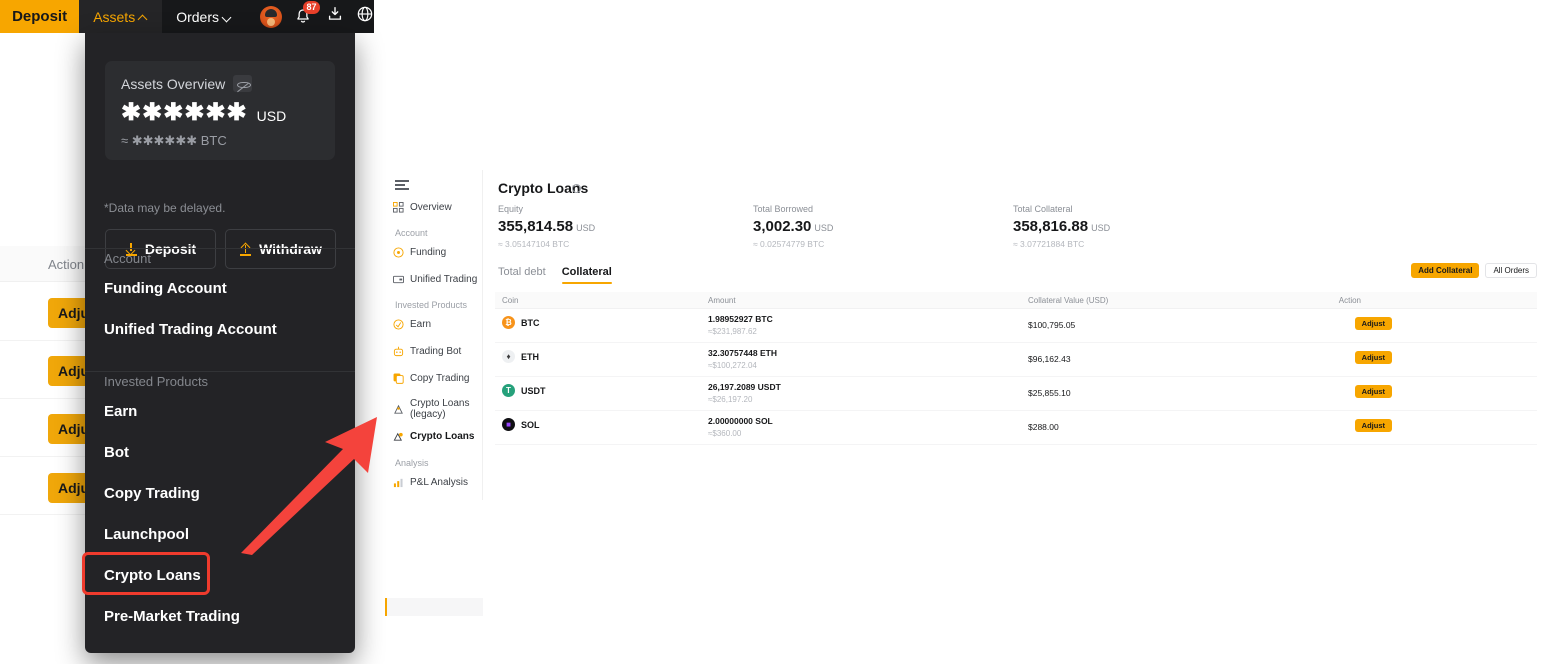  Describe the element at coordinates (365, 16) in the screenshot. I see `globe-icon` at that location.